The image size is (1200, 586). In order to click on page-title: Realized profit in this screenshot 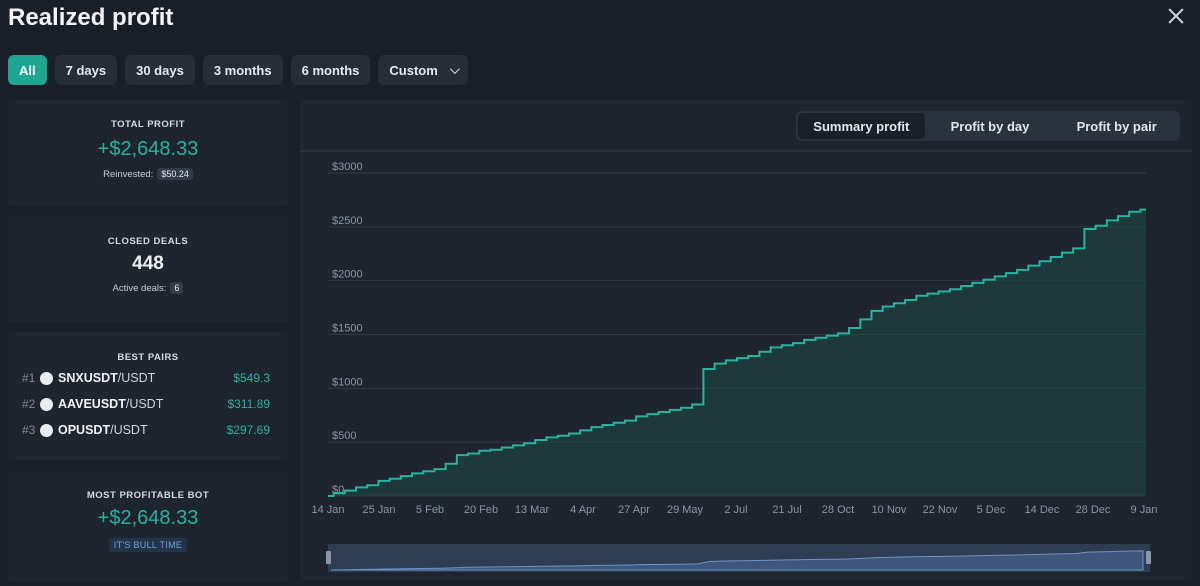, I will do `click(91, 17)`.